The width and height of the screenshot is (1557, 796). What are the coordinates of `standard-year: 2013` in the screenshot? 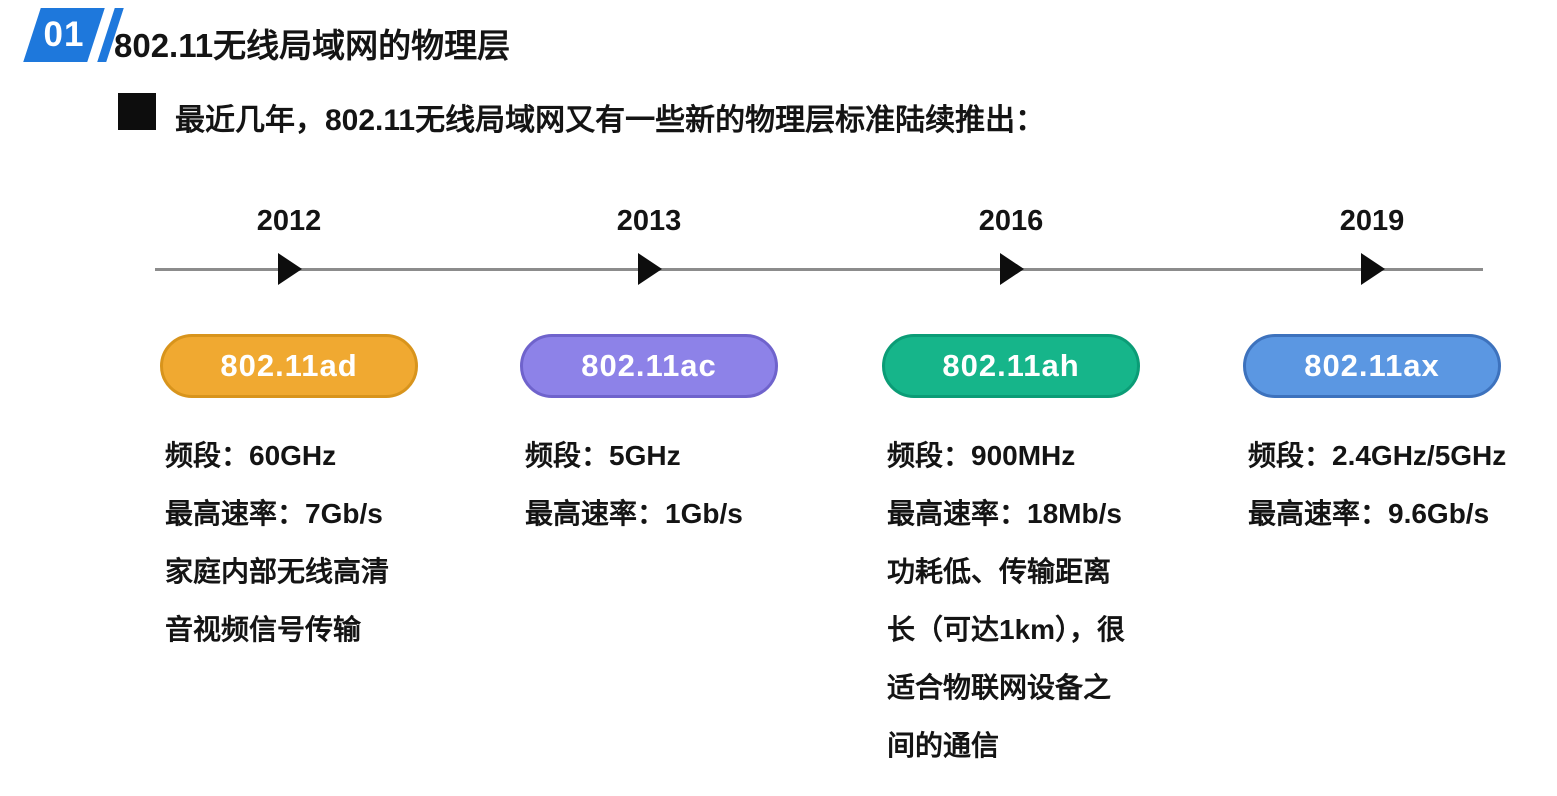 It's located at (649, 221).